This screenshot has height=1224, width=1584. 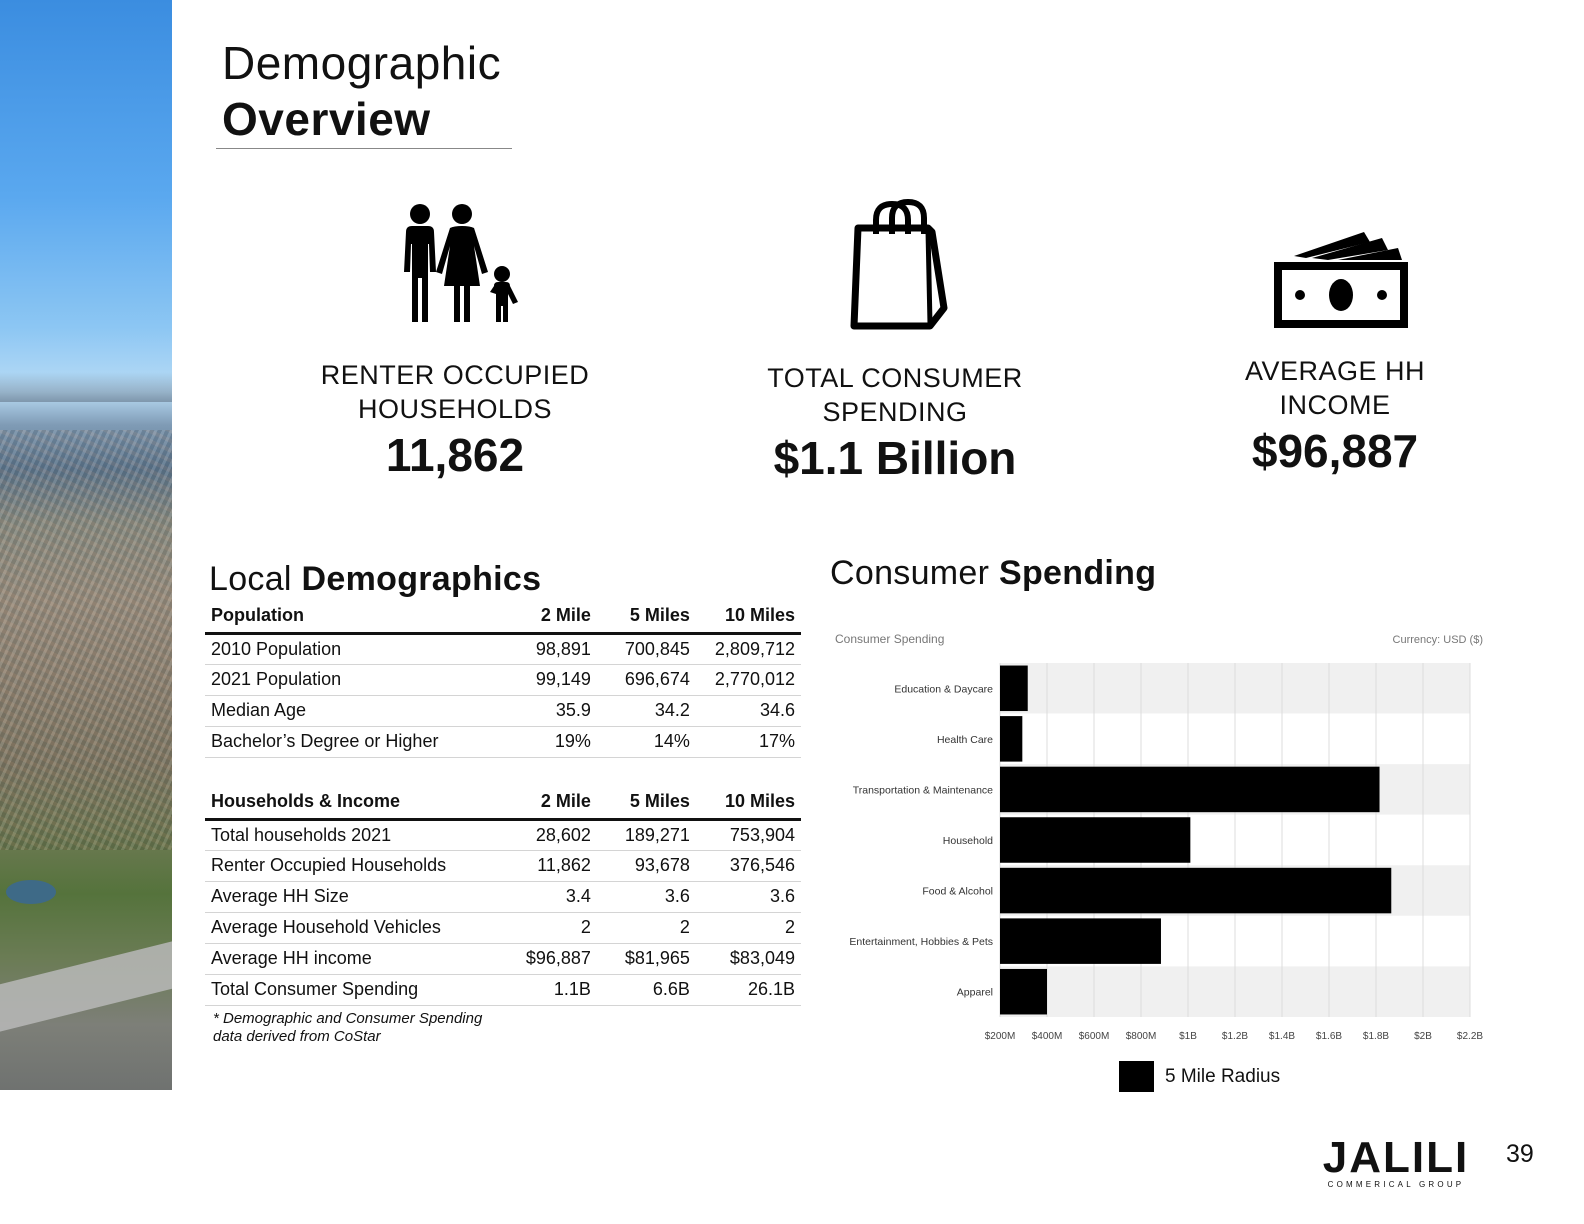 I want to click on table-row: Total Consumer Spending 1.1B 6.6B 26.1B, so click(x=503, y=990).